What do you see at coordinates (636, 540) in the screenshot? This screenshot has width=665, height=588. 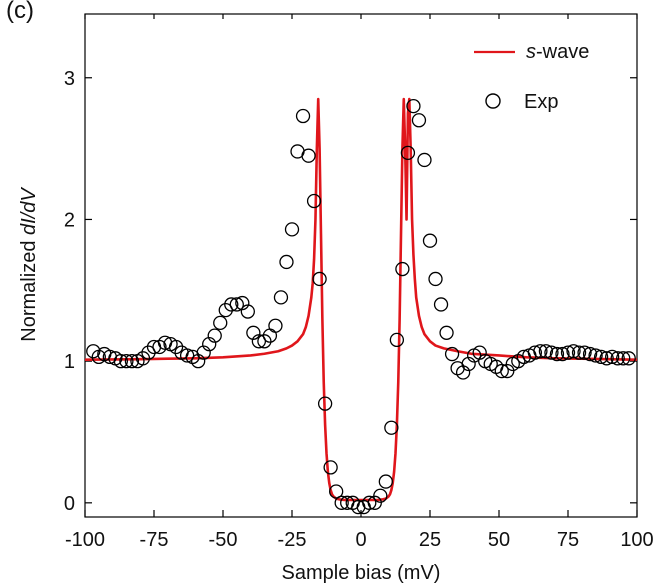 I see `x-tick-label: 100` at bounding box center [636, 540].